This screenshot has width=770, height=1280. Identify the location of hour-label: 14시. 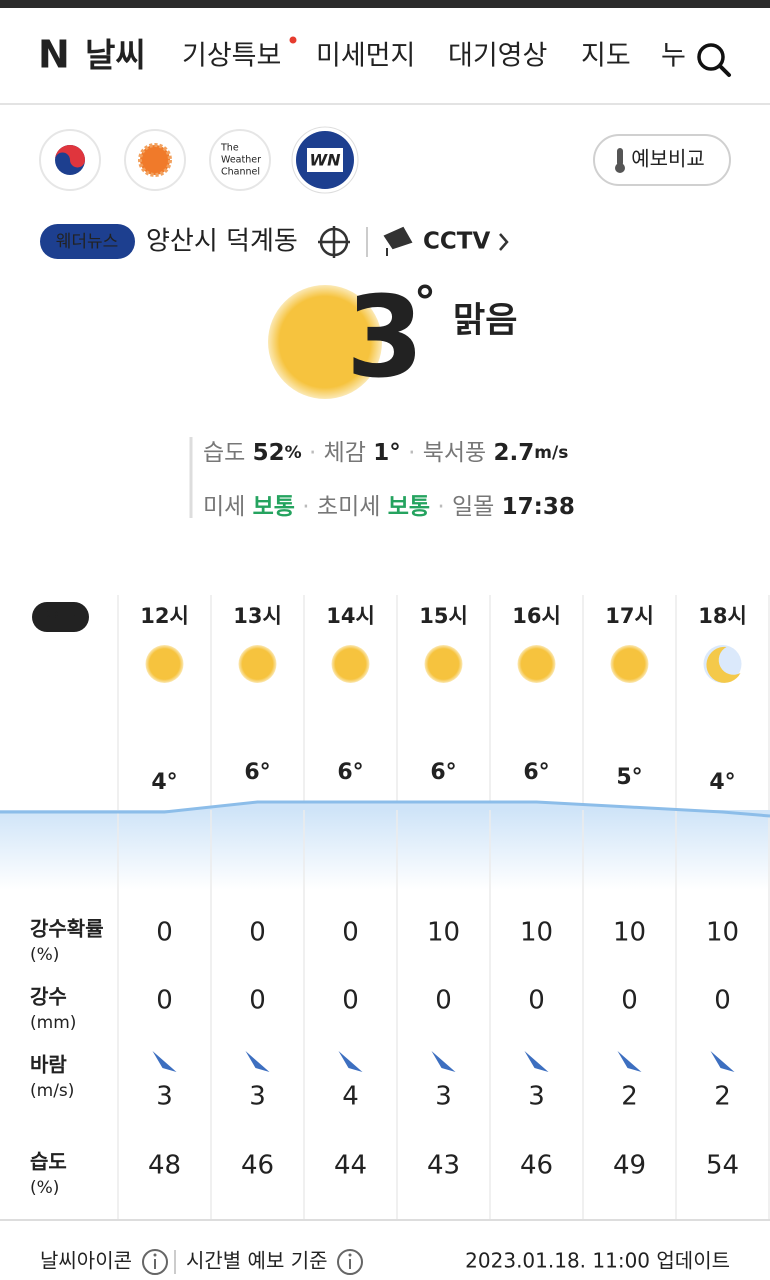
(350, 616).